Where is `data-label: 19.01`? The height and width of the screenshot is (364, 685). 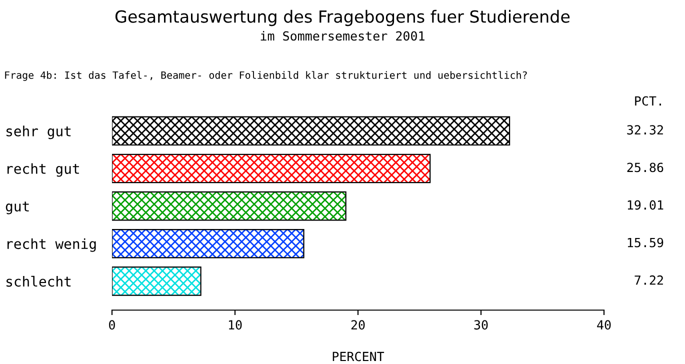 data-label: 19.01 is located at coordinates (646, 205).